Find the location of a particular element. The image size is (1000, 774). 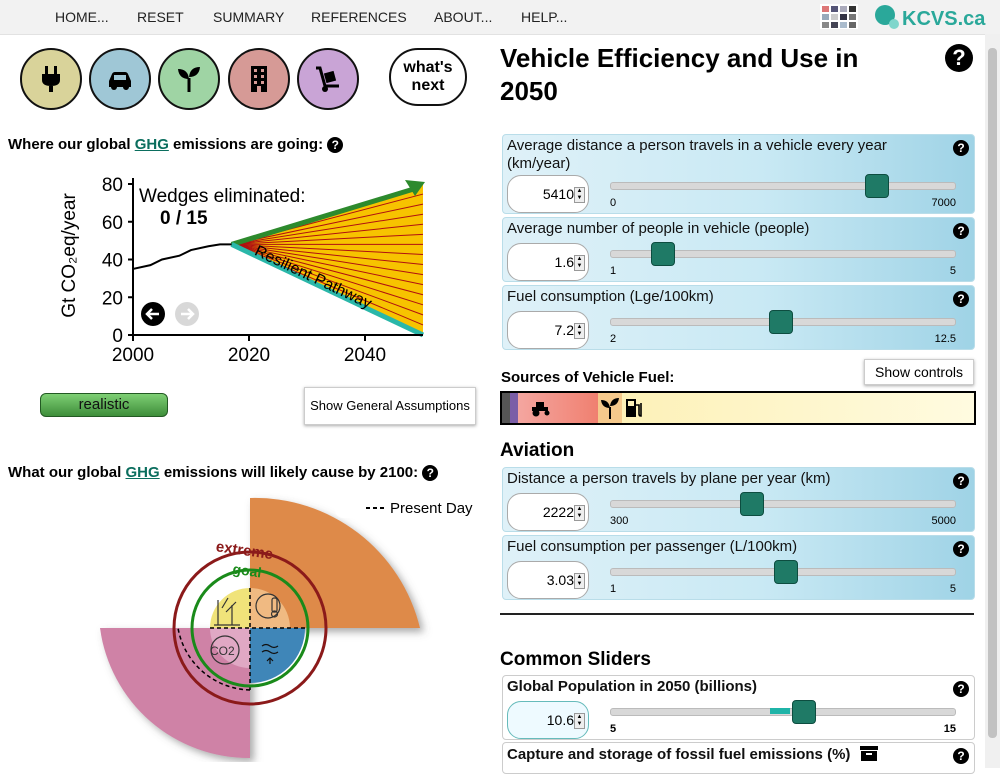

goal-label: goal is located at coordinates (247, 571).